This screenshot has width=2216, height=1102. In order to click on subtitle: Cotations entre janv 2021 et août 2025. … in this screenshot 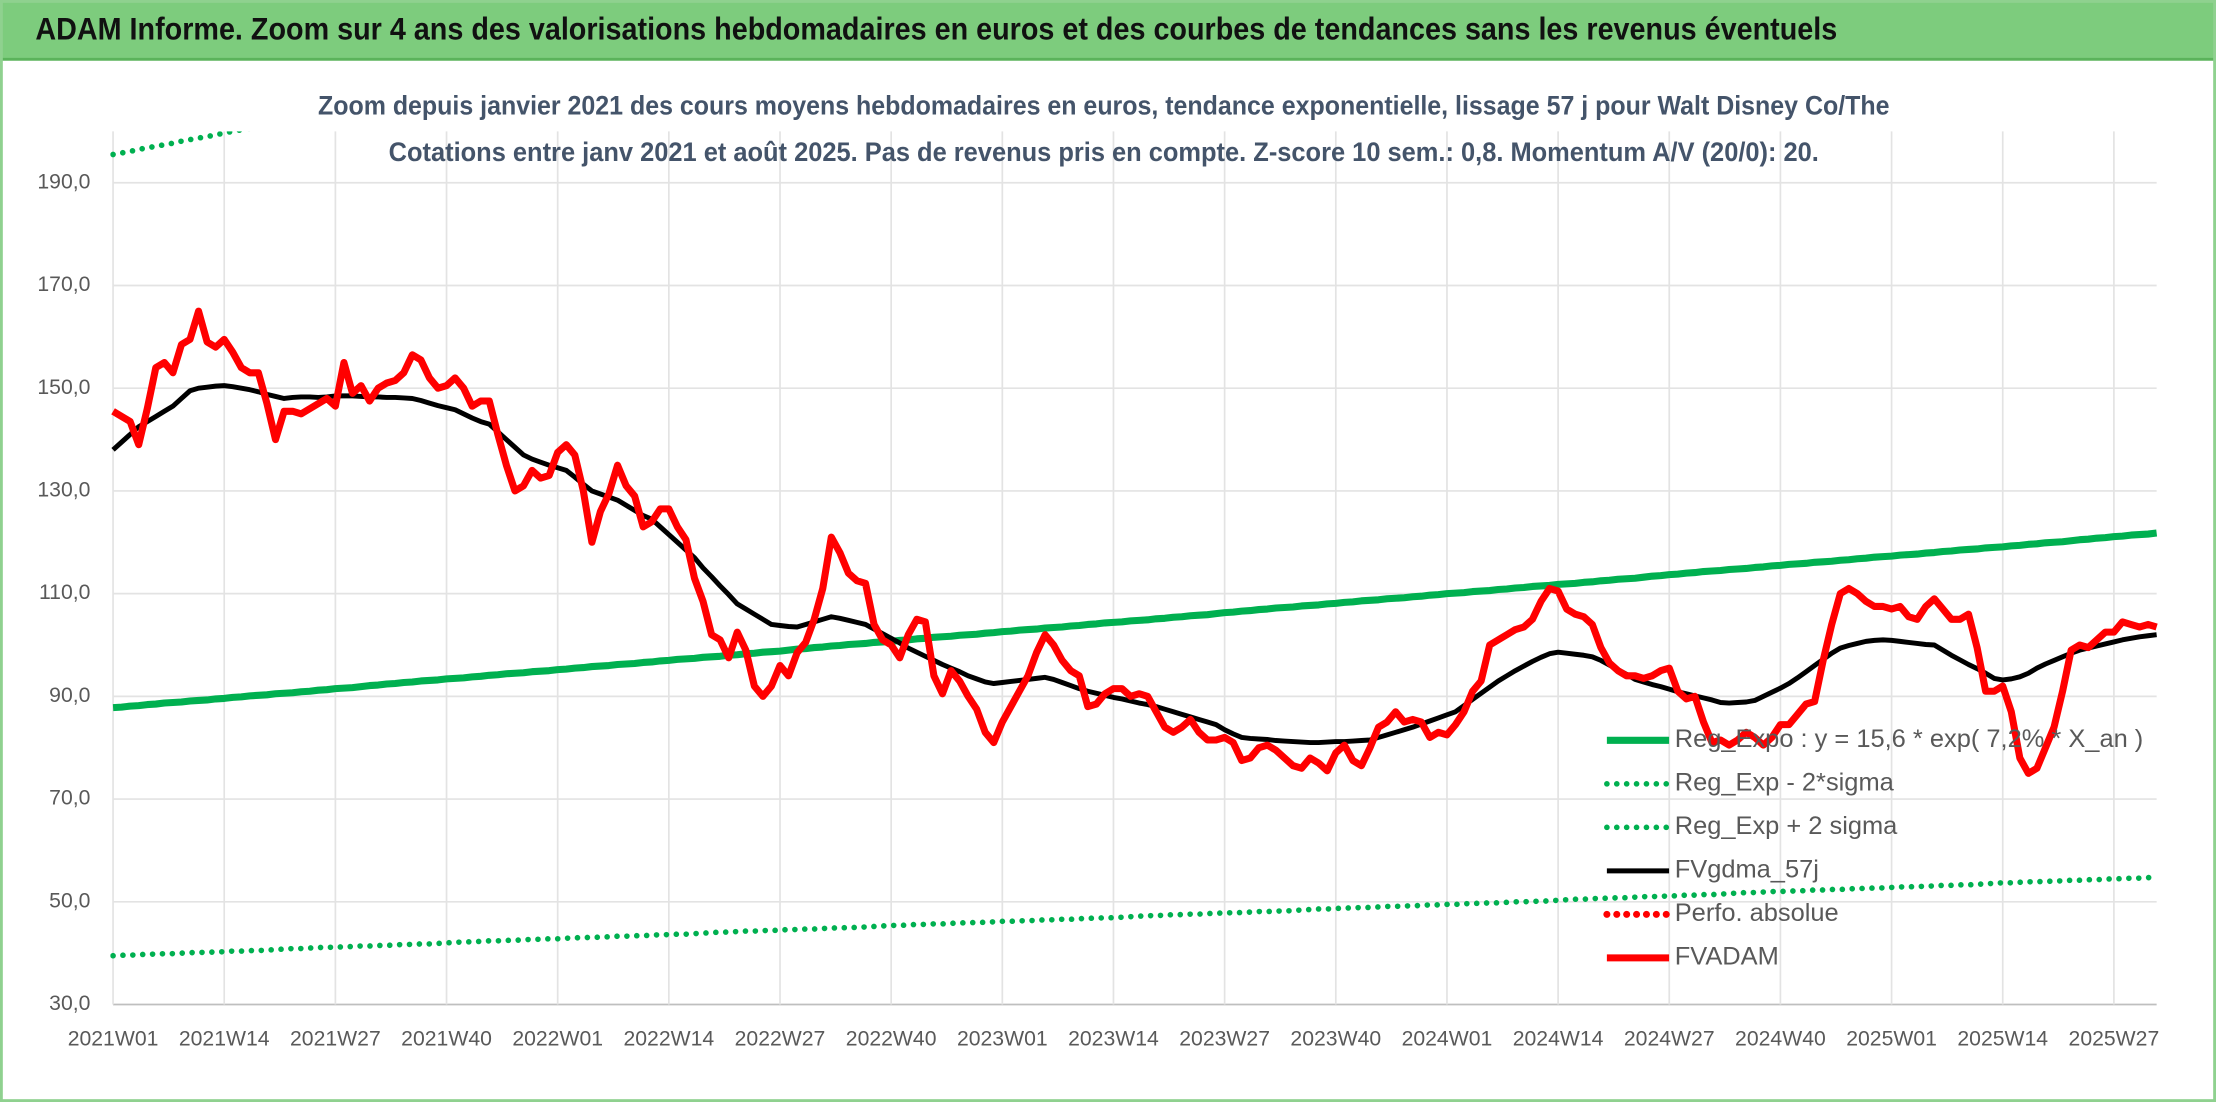, I will do `click(1104, 152)`.